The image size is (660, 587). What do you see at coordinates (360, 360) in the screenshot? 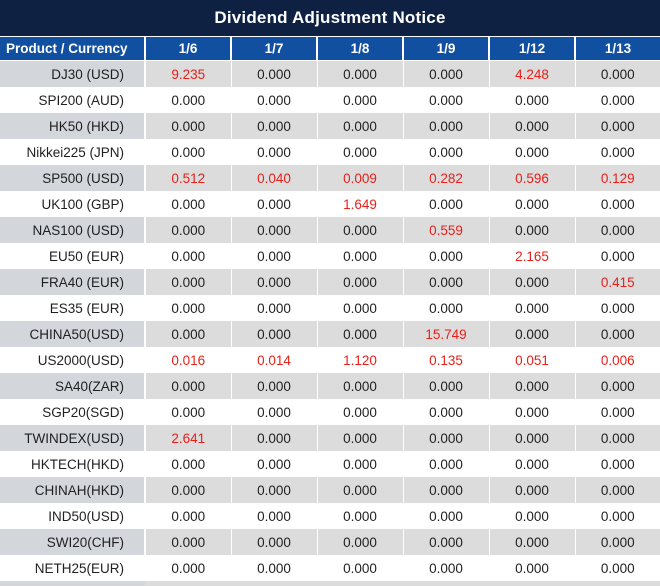
I see `value-cell: 1.120` at bounding box center [360, 360].